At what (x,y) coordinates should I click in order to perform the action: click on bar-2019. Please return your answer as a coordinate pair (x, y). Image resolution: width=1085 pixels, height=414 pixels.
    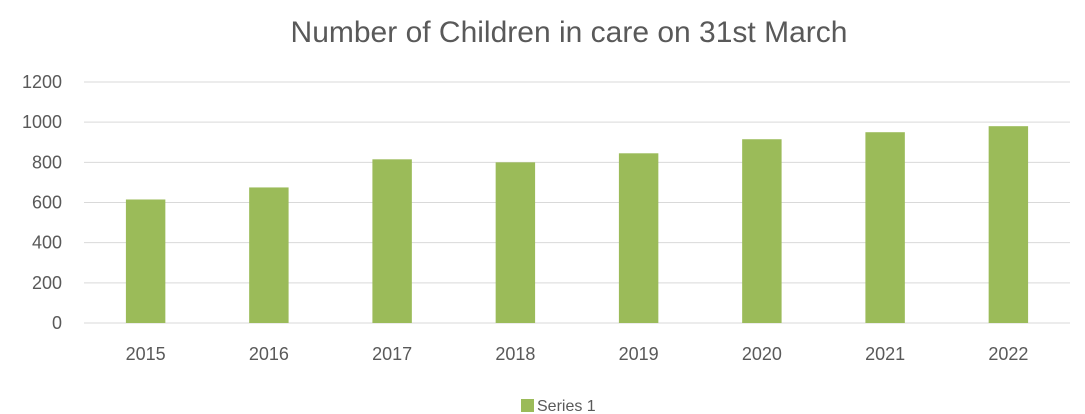
    Looking at the image, I should click on (638, 238).